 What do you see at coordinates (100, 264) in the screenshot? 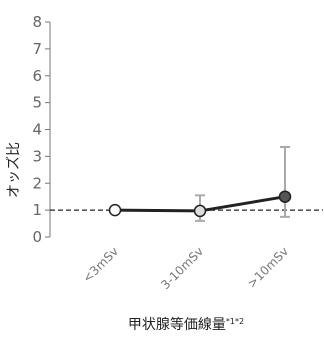
I see `x-category-label: <3mSv` at bounding box center [100, 264].